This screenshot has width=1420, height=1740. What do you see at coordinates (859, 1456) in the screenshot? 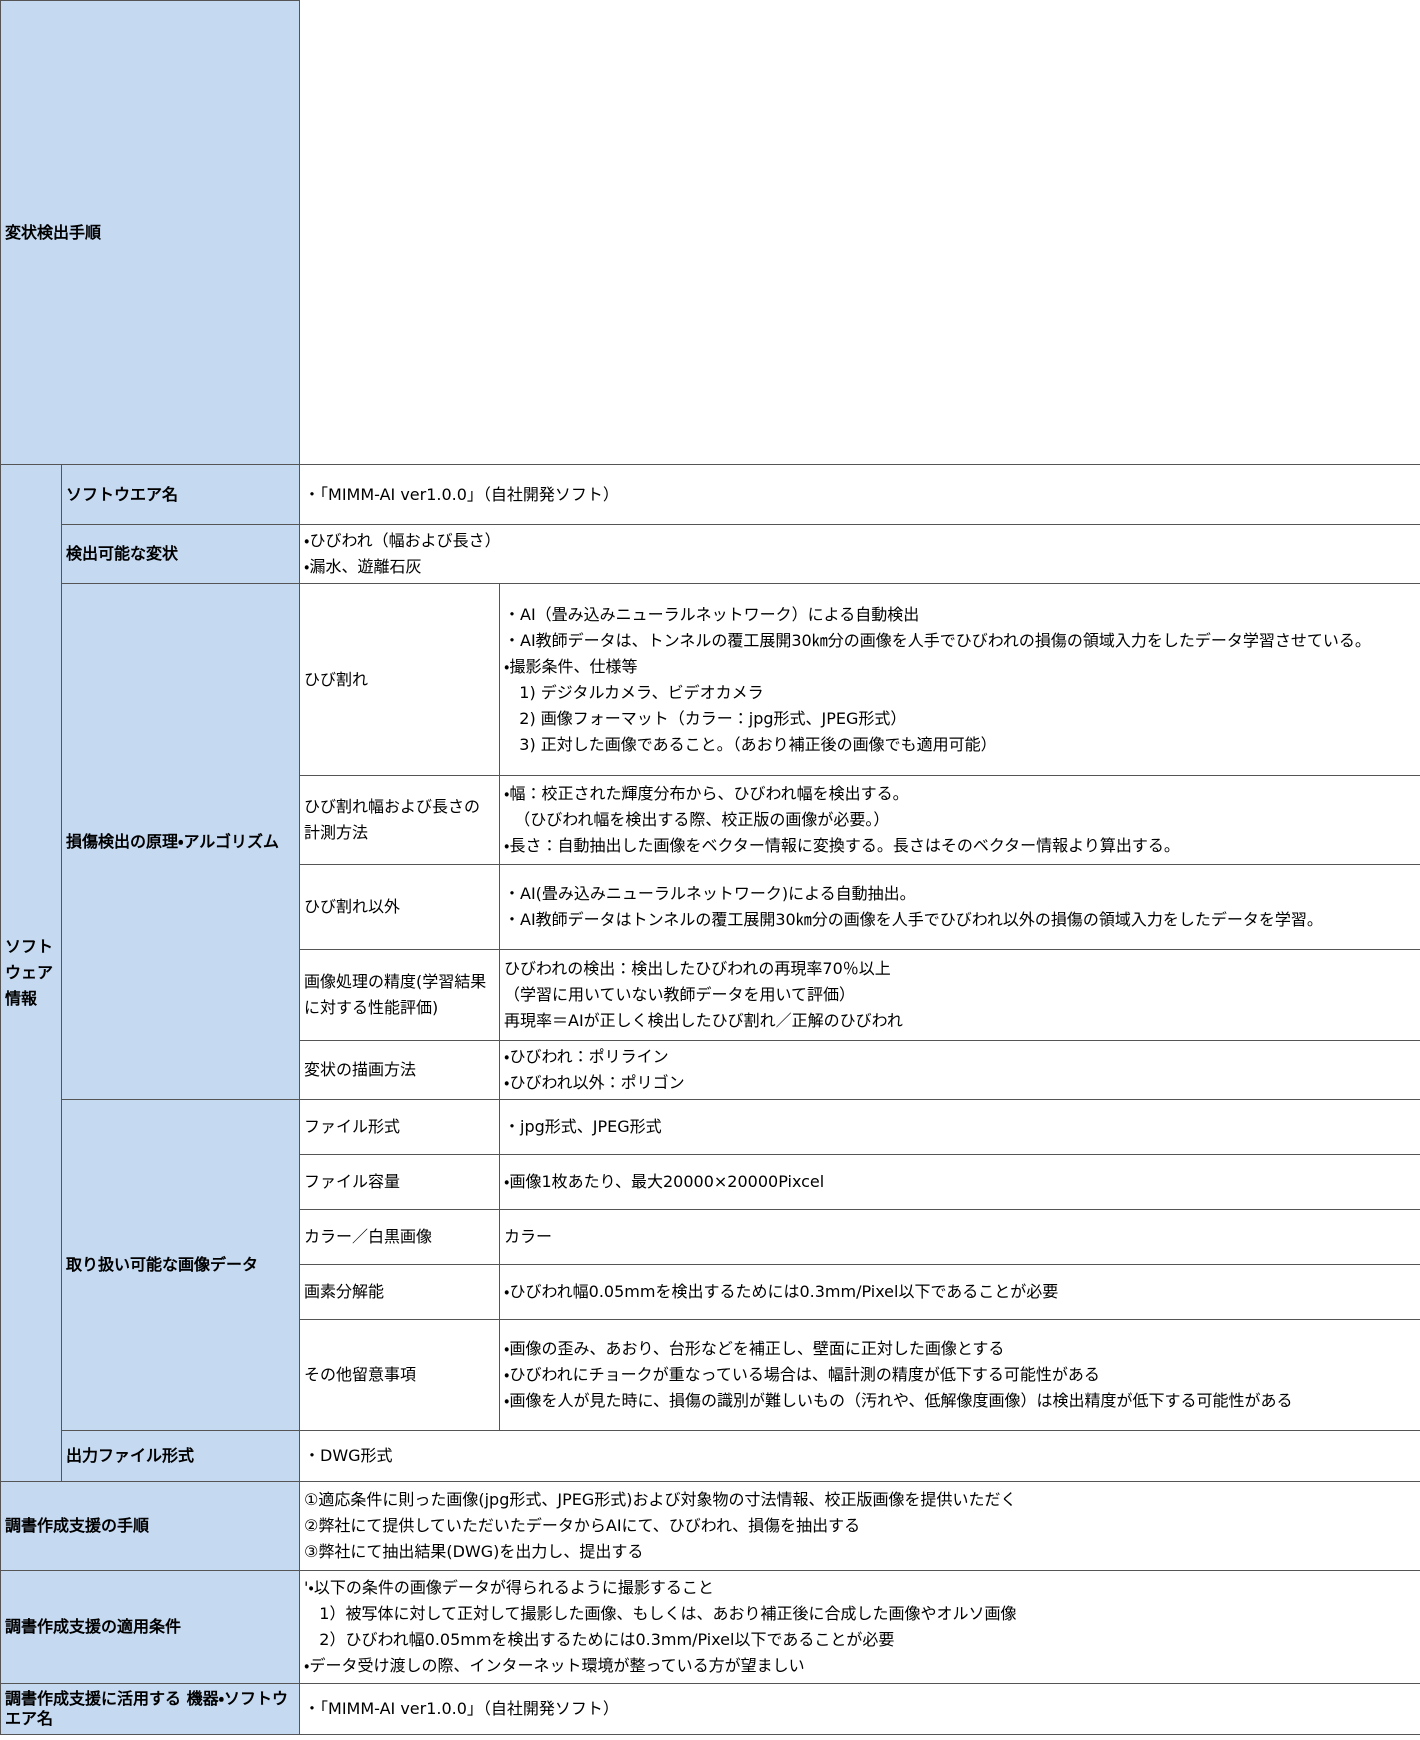
I see `content-cell: ・DWG形式` at bounding box center [859, 1456].